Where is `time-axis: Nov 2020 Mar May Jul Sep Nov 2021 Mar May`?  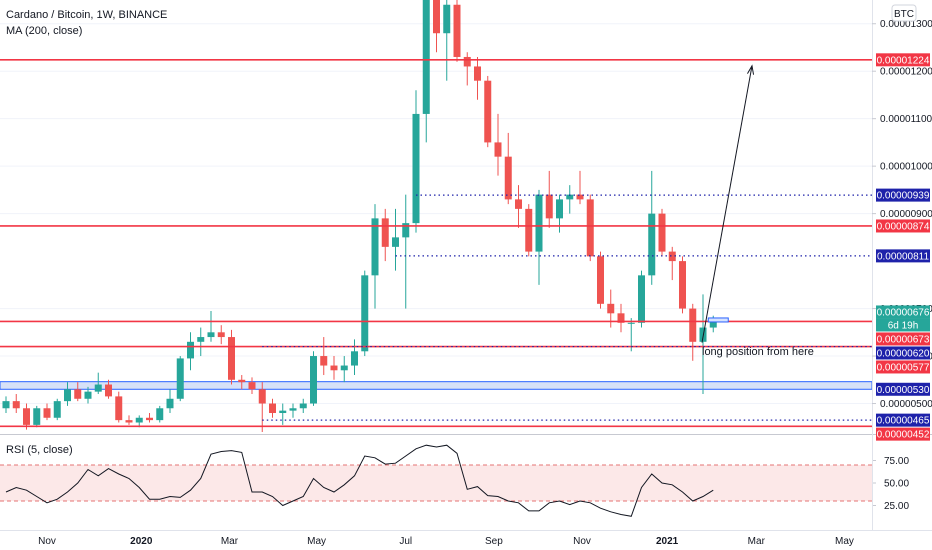
time-axis: Nov 2020 Mar May Jul Sep Nov 2021 Mar May is located at coordinates (446, 541).